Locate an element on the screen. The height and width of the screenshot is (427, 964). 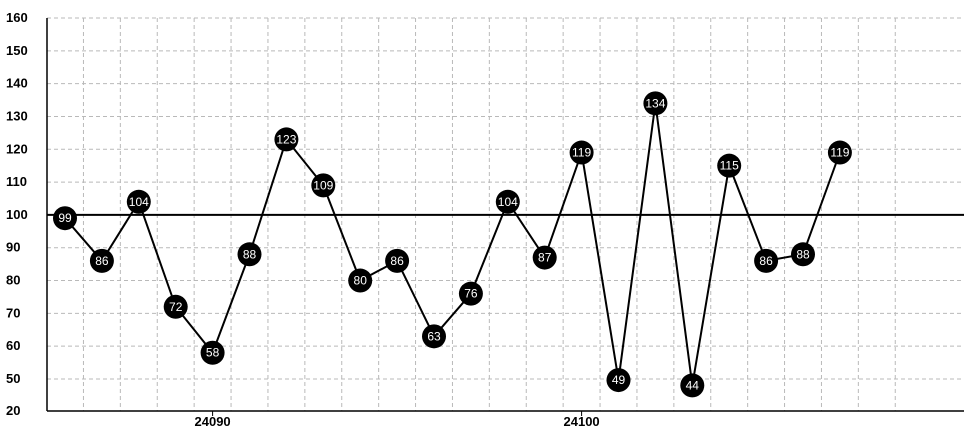
data-label: 87 is located at coordinates (545, 258).